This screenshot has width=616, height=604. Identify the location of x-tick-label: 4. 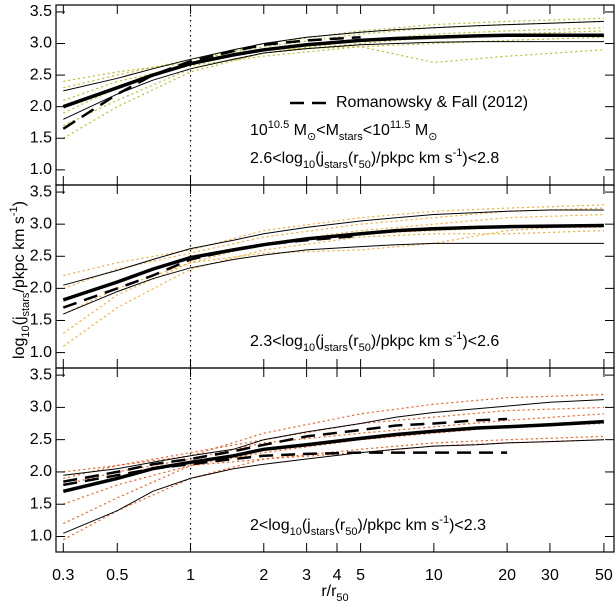
(337, 575).